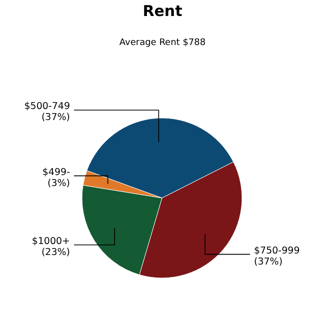 Image resolution: width=325 pixels, height=325 pixels. Describe the element at coordinates (162, 43) in the screenshot. I see `chart-subtitle: Average Rent $788` at that location.